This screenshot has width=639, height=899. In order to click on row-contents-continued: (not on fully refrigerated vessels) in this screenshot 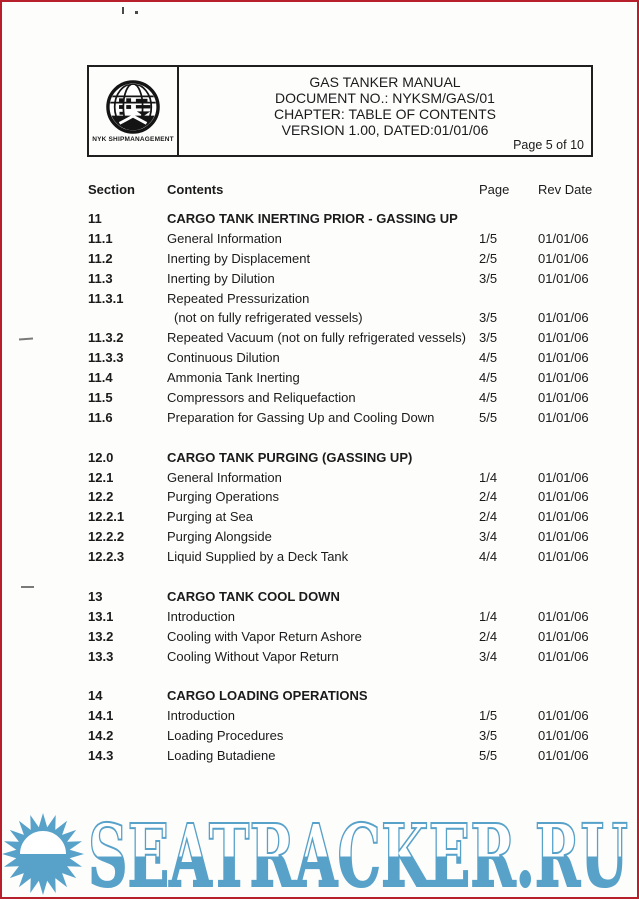, I will do `click(268, 318)`.